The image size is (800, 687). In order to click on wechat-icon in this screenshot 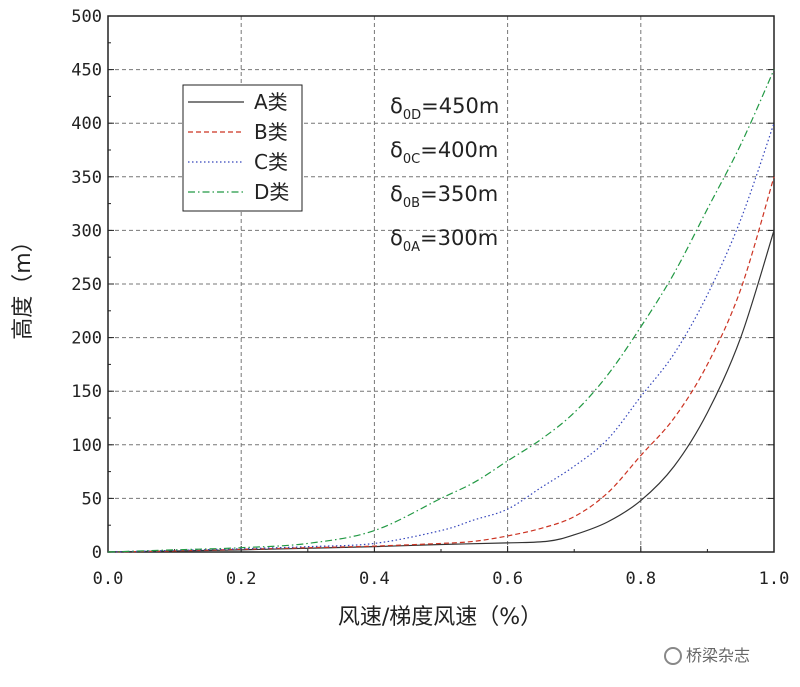, I will do `click(673, 656)`.